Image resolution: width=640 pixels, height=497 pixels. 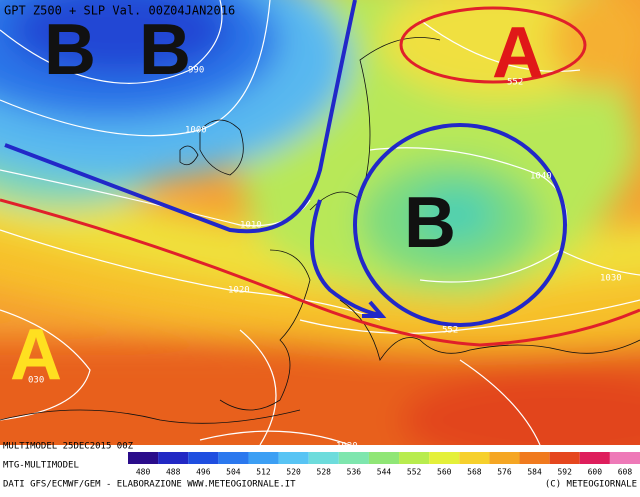 I want to click on scale-label: 592, so click(x=564, y=472).